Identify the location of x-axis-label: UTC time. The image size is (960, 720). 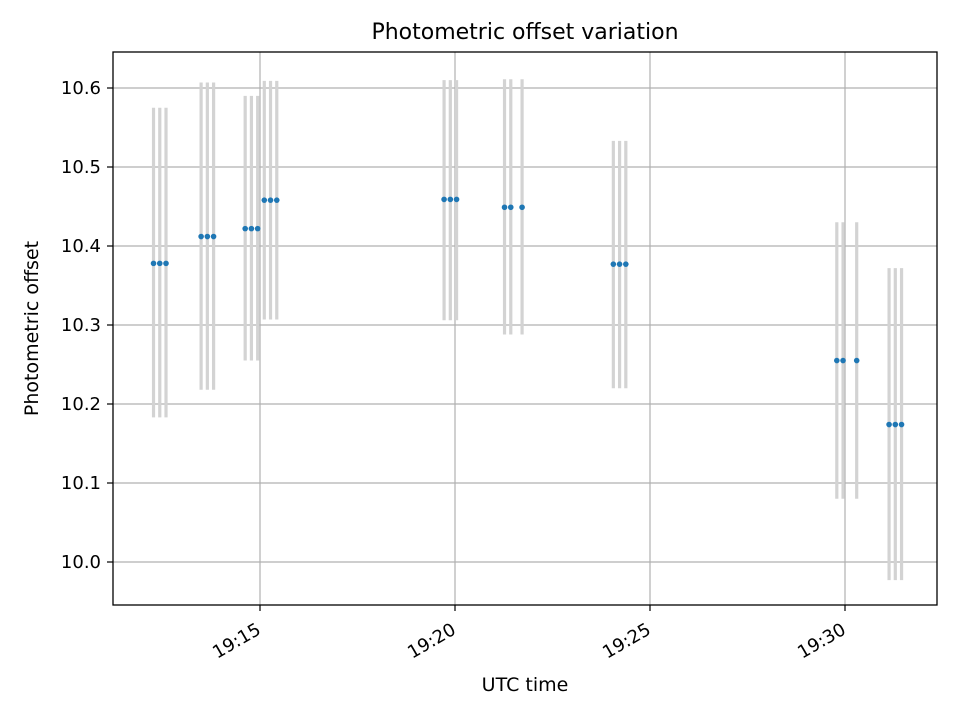
(525, 685).